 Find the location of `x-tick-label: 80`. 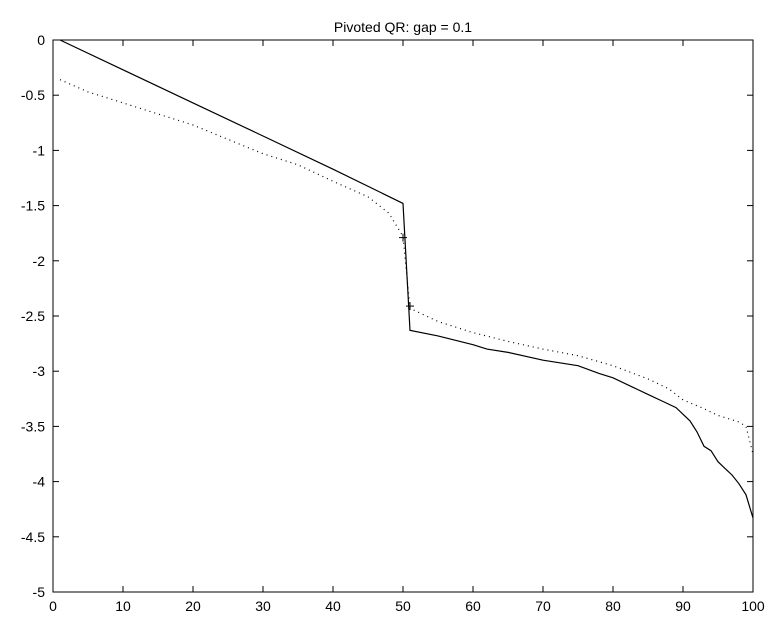

x-tick-label: 80 is located at coordinates (613, 606).